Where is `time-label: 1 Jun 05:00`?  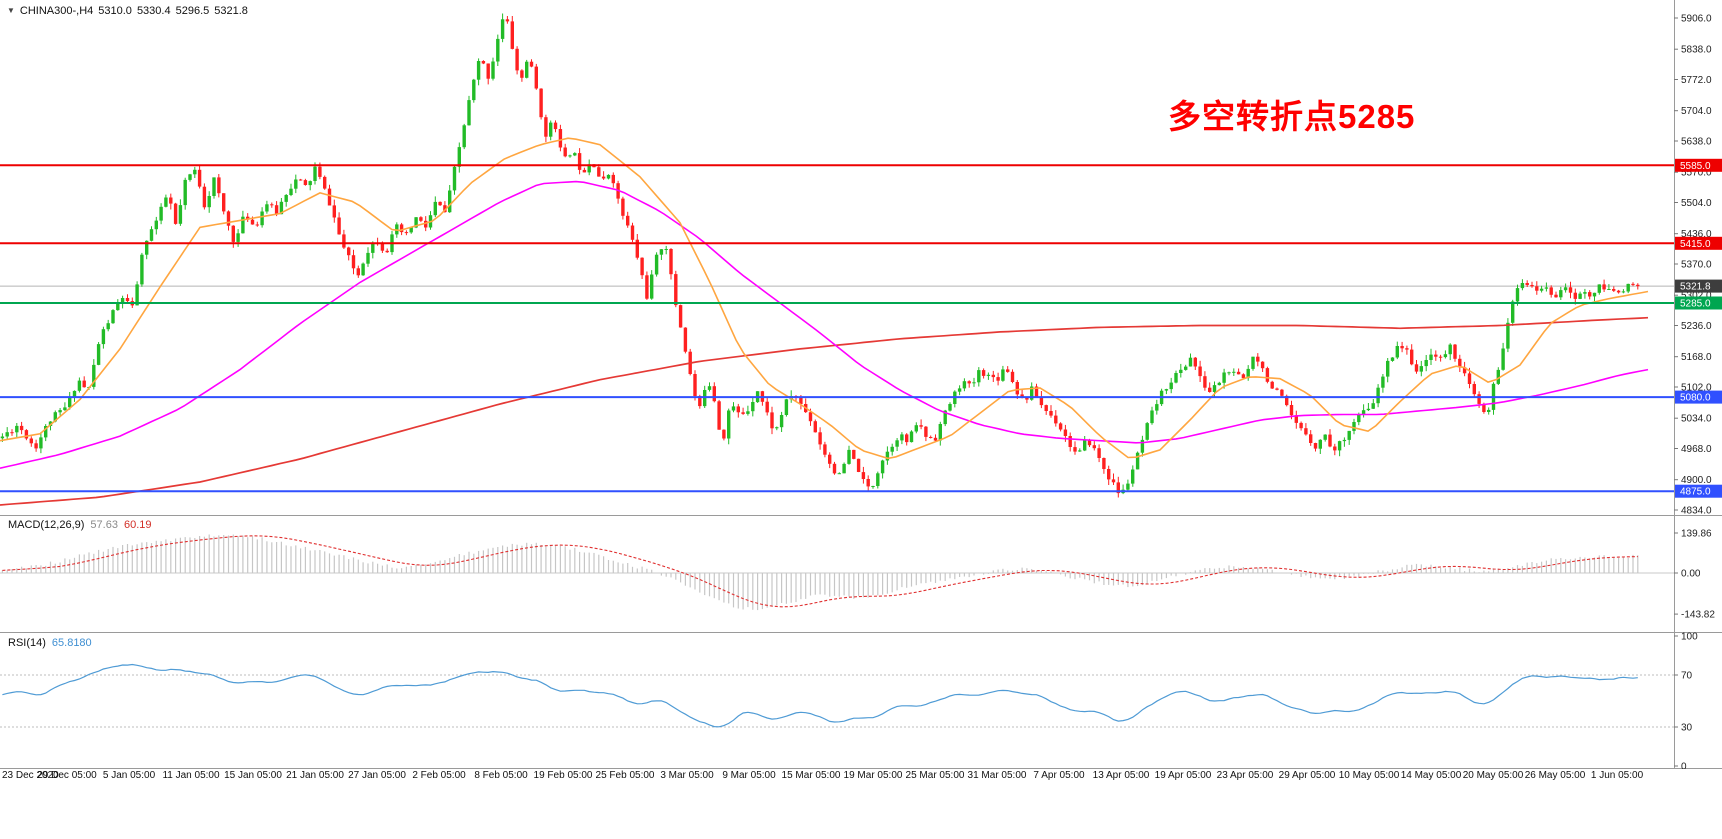
time-label: 1 Jun 05:00 is located at coordinates (1617, 775).